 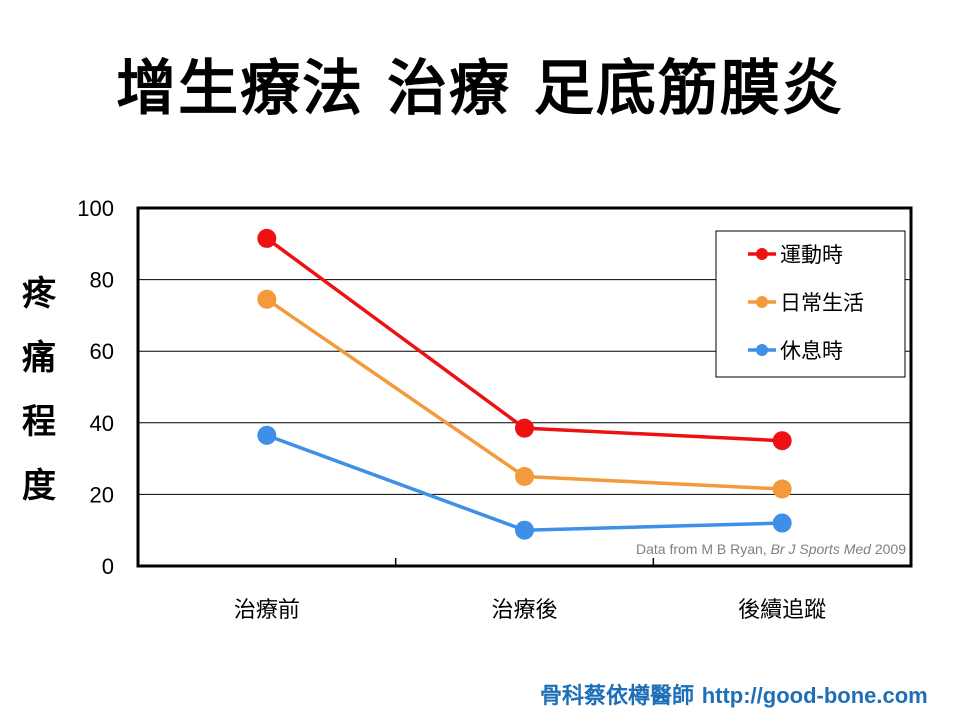 I want to click on series-line, so click(x=524, y=394).